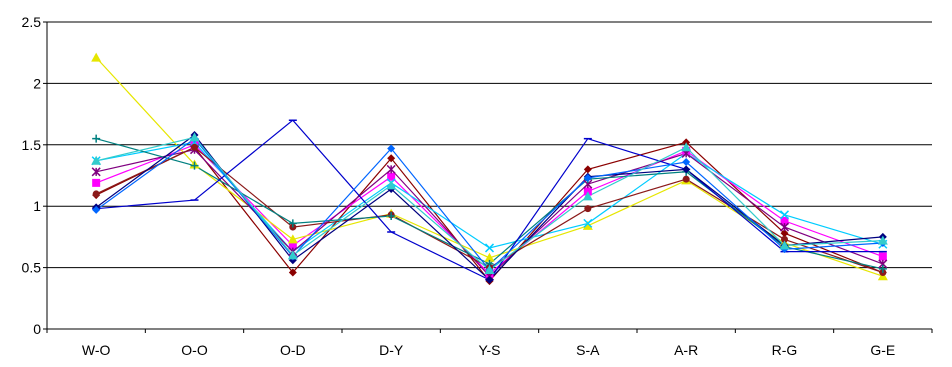 This screenshot has height=367, width=952. I want to click on y-tick-label: 0, so click(37, 329).